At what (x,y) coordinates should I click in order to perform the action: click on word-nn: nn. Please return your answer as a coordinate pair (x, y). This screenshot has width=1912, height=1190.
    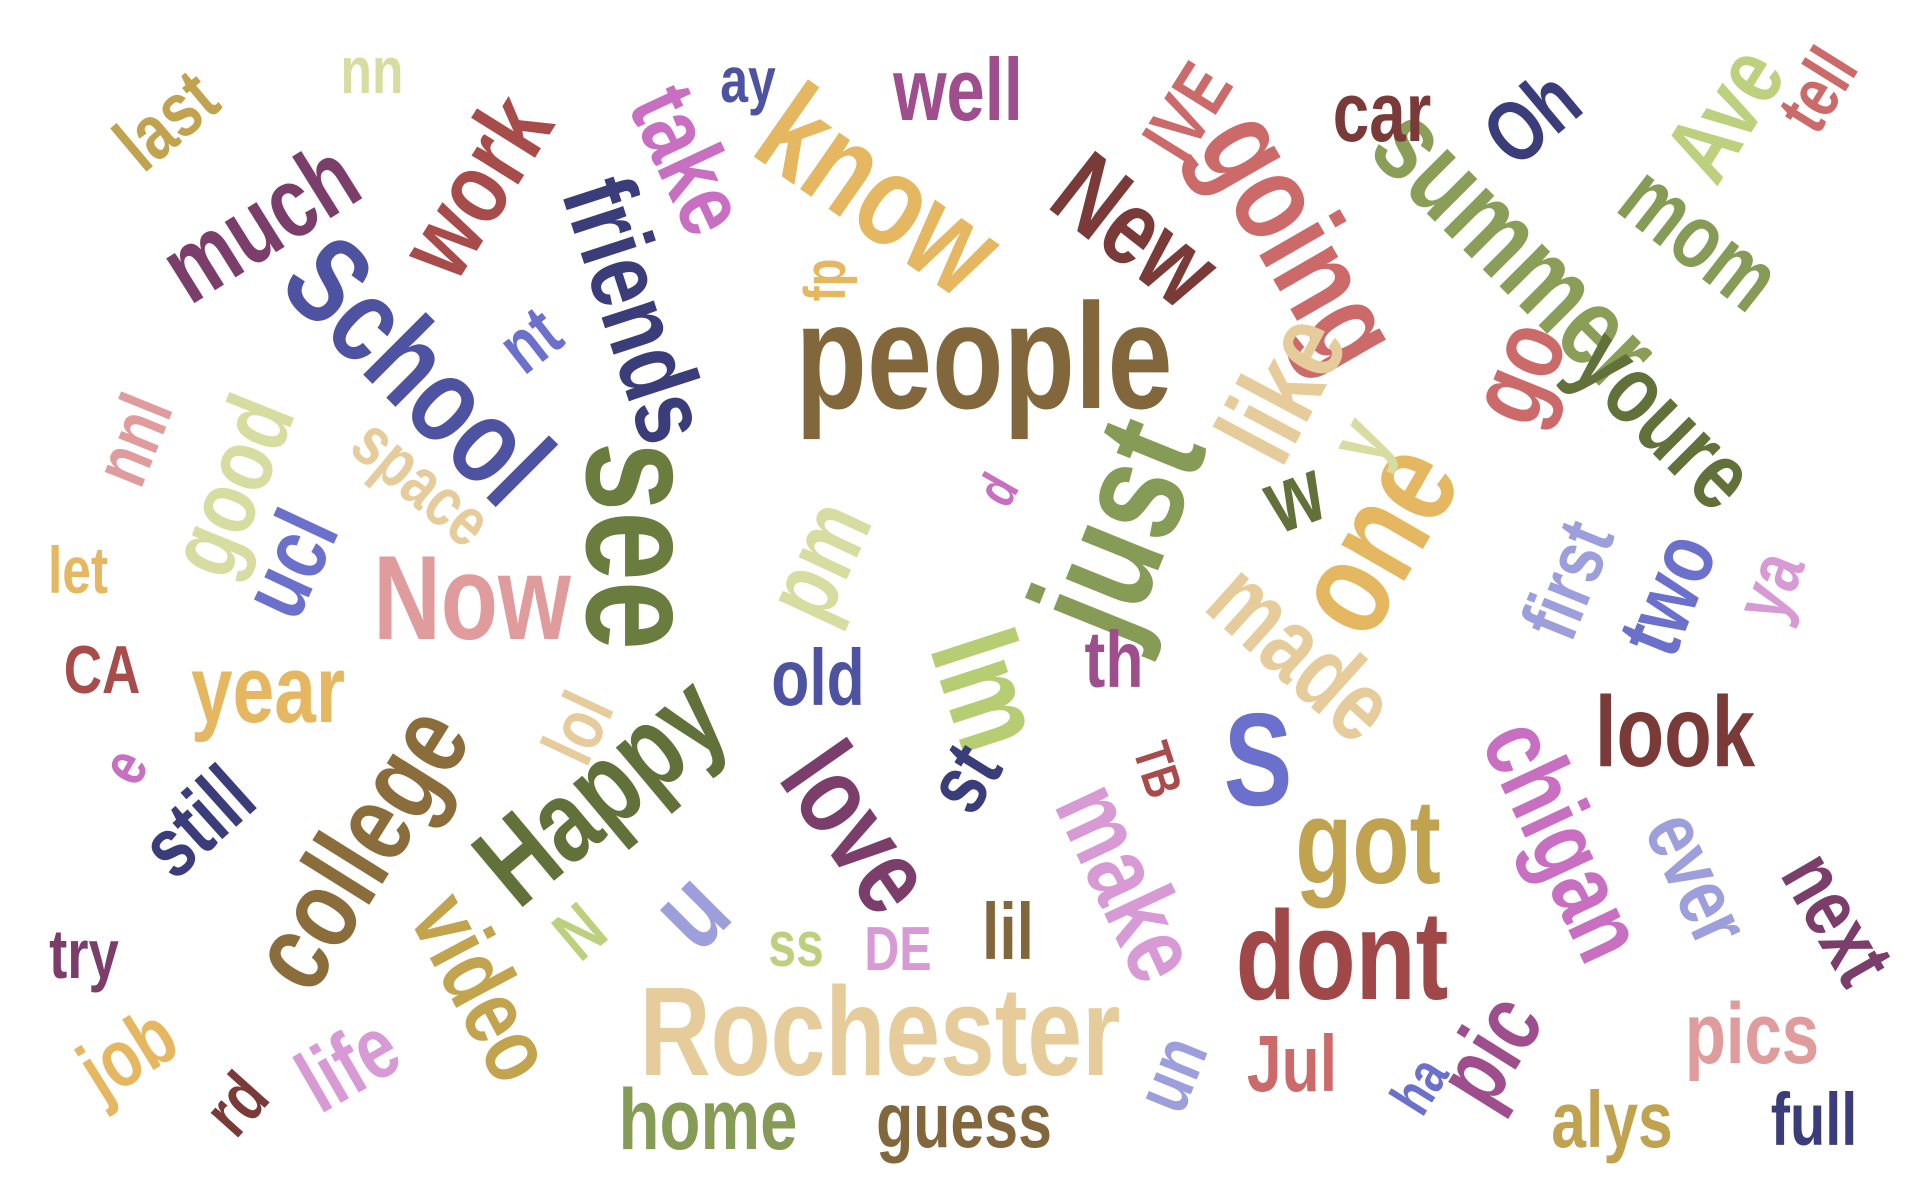
    Looking at the image, I should click on (372, 70).